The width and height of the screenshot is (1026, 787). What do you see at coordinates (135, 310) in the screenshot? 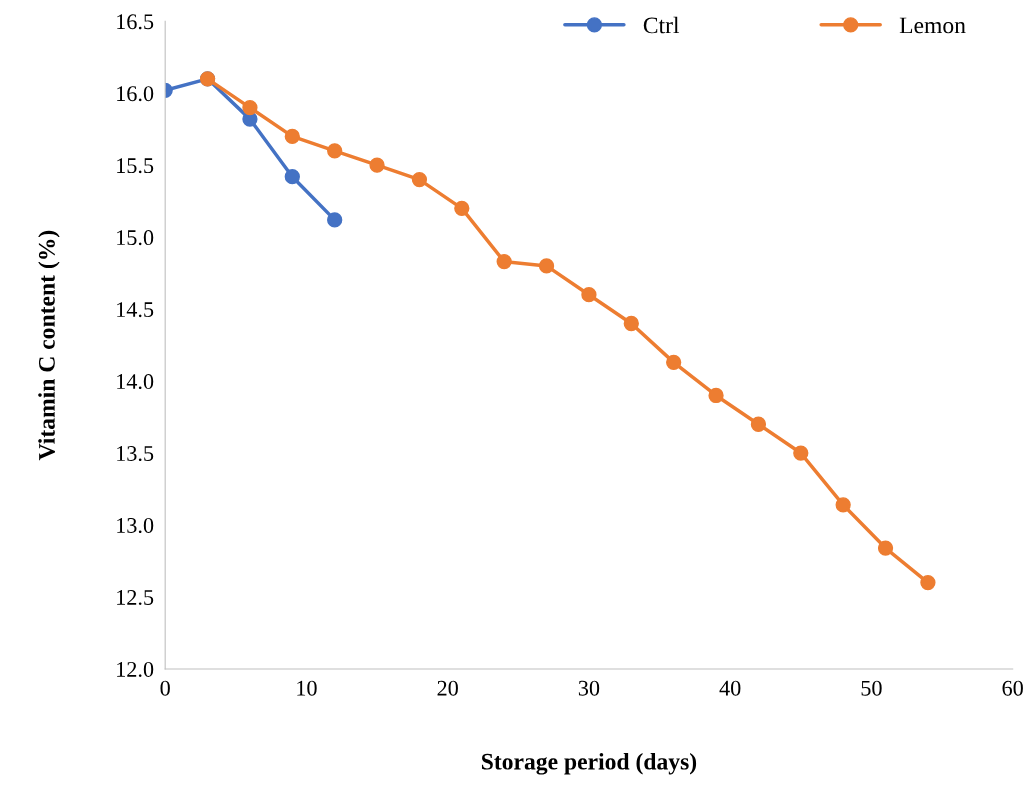
I see `y-tick-label: 14.5` at bounding box center [135, 310].